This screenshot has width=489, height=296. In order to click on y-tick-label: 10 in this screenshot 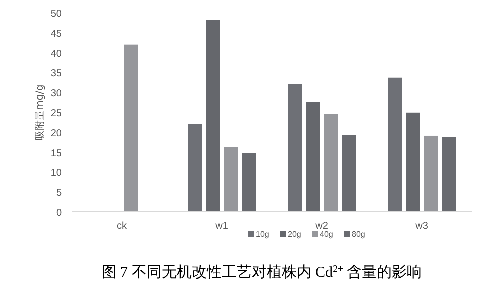, I will do `click(56, 174)`.